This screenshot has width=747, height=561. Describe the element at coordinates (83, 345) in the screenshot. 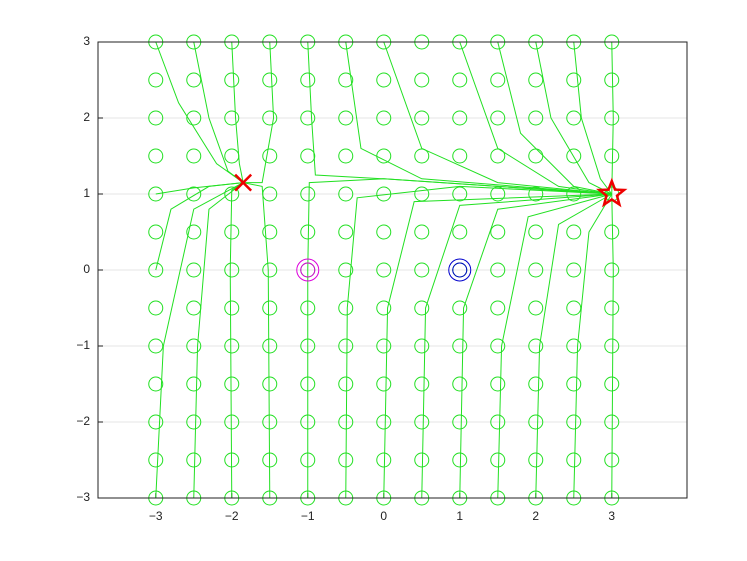

I see `y-tick-label: −1` at that location.